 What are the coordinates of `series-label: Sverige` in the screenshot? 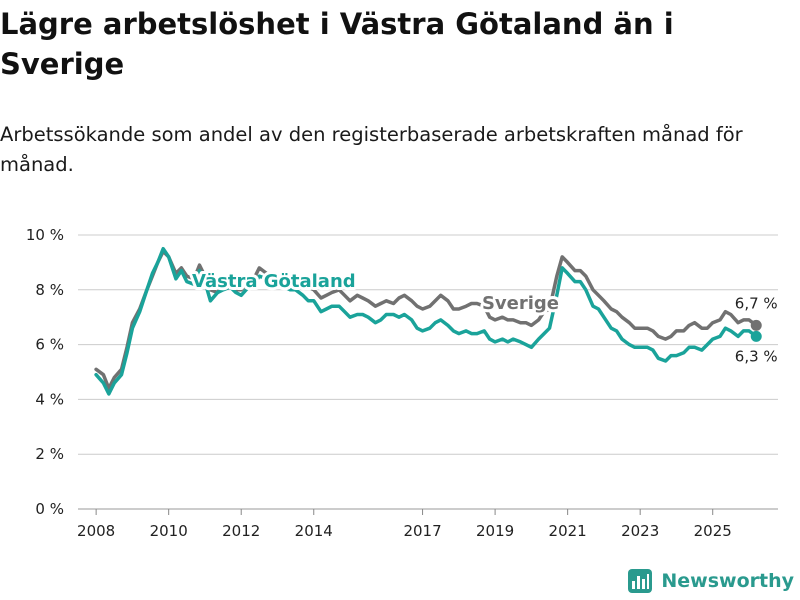 It's located at (520, 303).